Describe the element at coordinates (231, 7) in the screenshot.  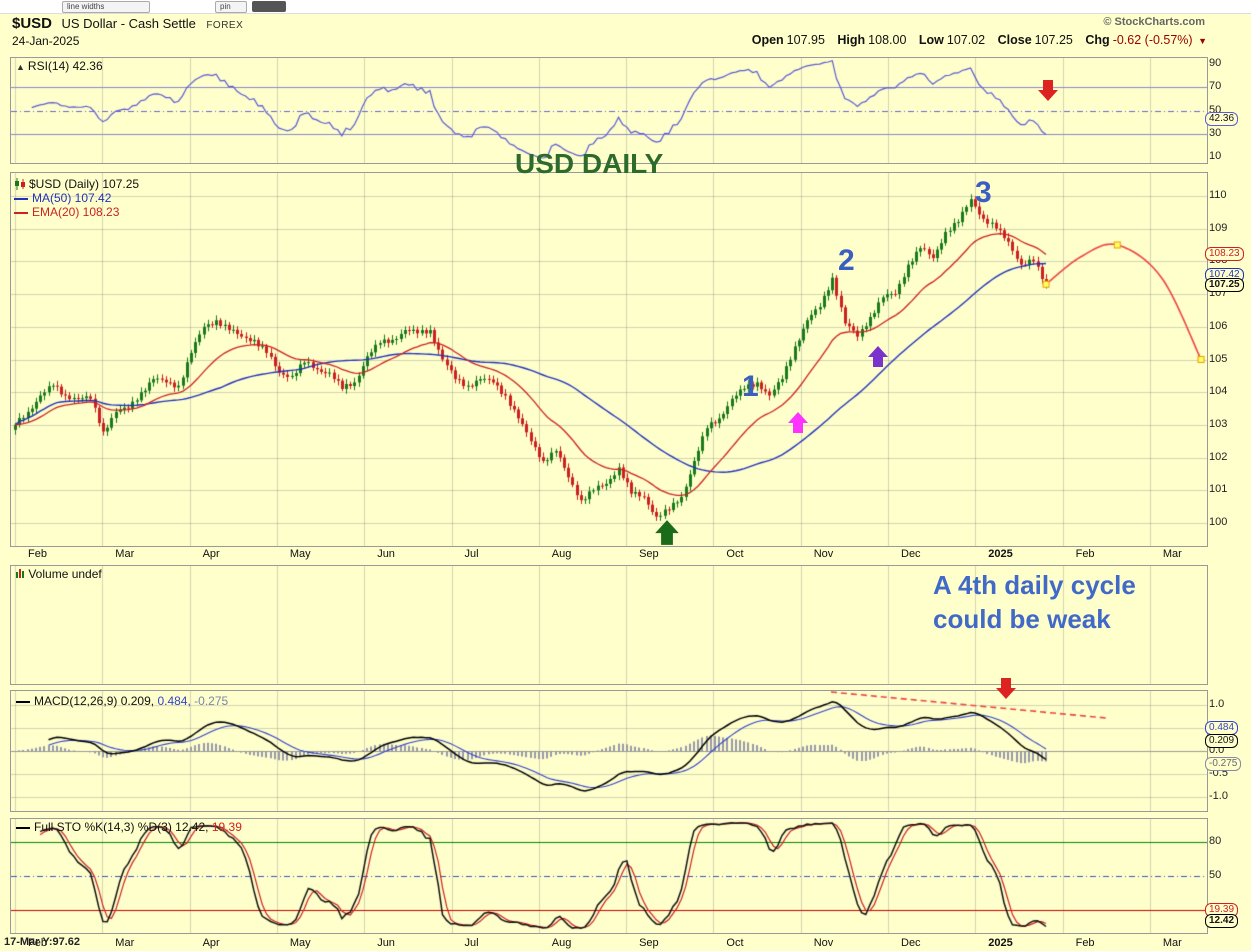
I see `pin-button: pin` at that location.